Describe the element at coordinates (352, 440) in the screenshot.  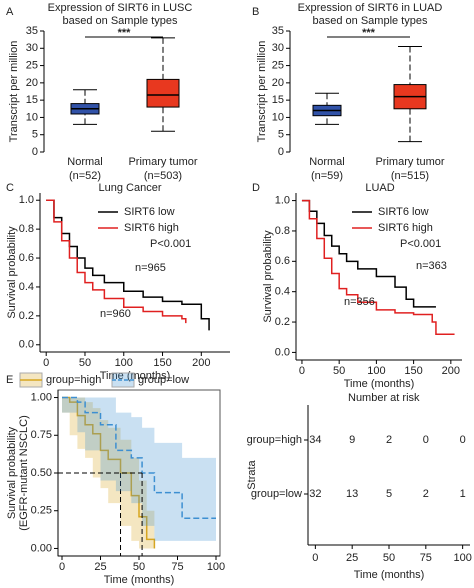
I see `risk-count: 9` at that location.